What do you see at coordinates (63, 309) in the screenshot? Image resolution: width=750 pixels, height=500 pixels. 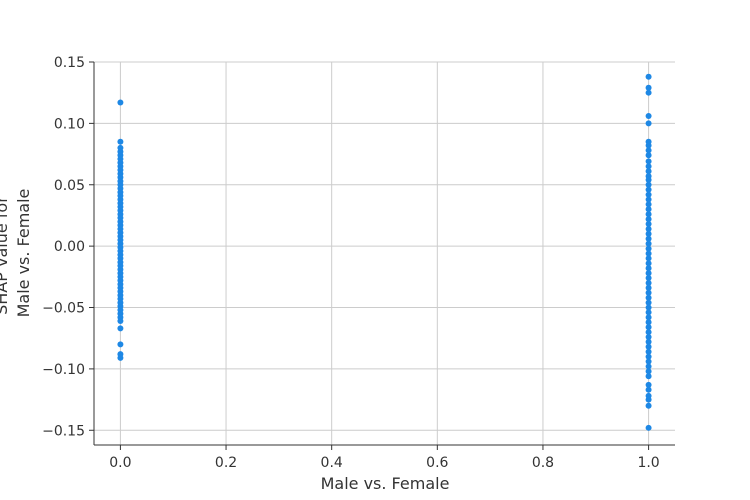 I see `y-tick-label: −0.05` at bounding box center [63, 309].